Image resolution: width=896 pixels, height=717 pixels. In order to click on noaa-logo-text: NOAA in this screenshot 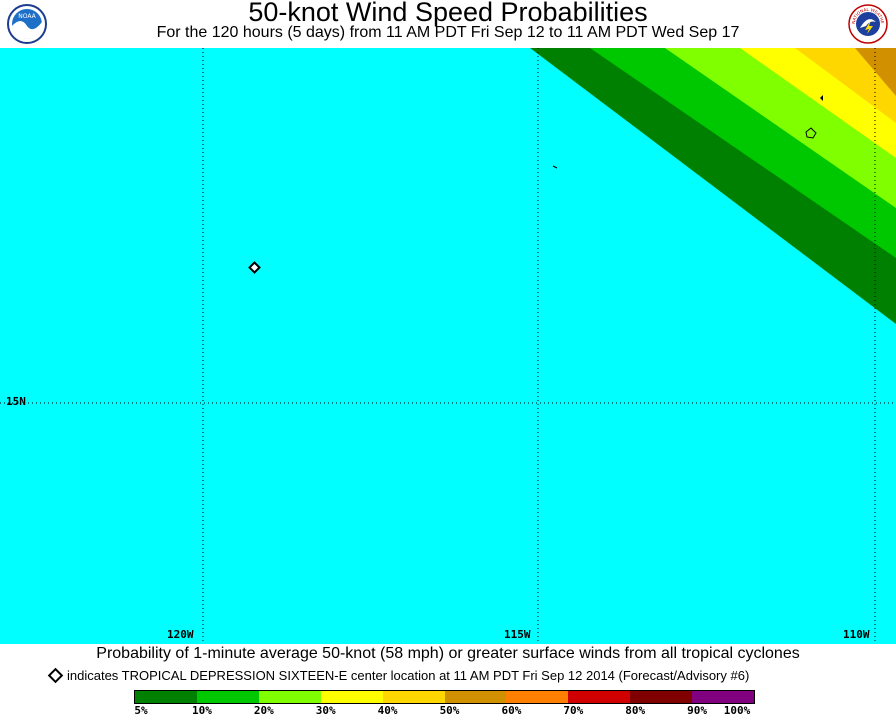, I will do `click(27, 16)`.